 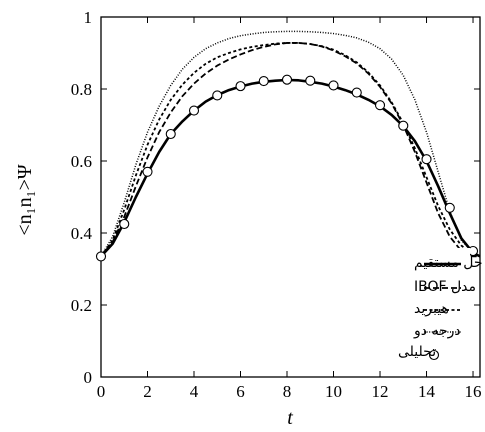 What do you see at coordinates (437, 331) in the screenshot?
I see `legend-label-quadratic: درجه دو` at bounding box center [437, 331].